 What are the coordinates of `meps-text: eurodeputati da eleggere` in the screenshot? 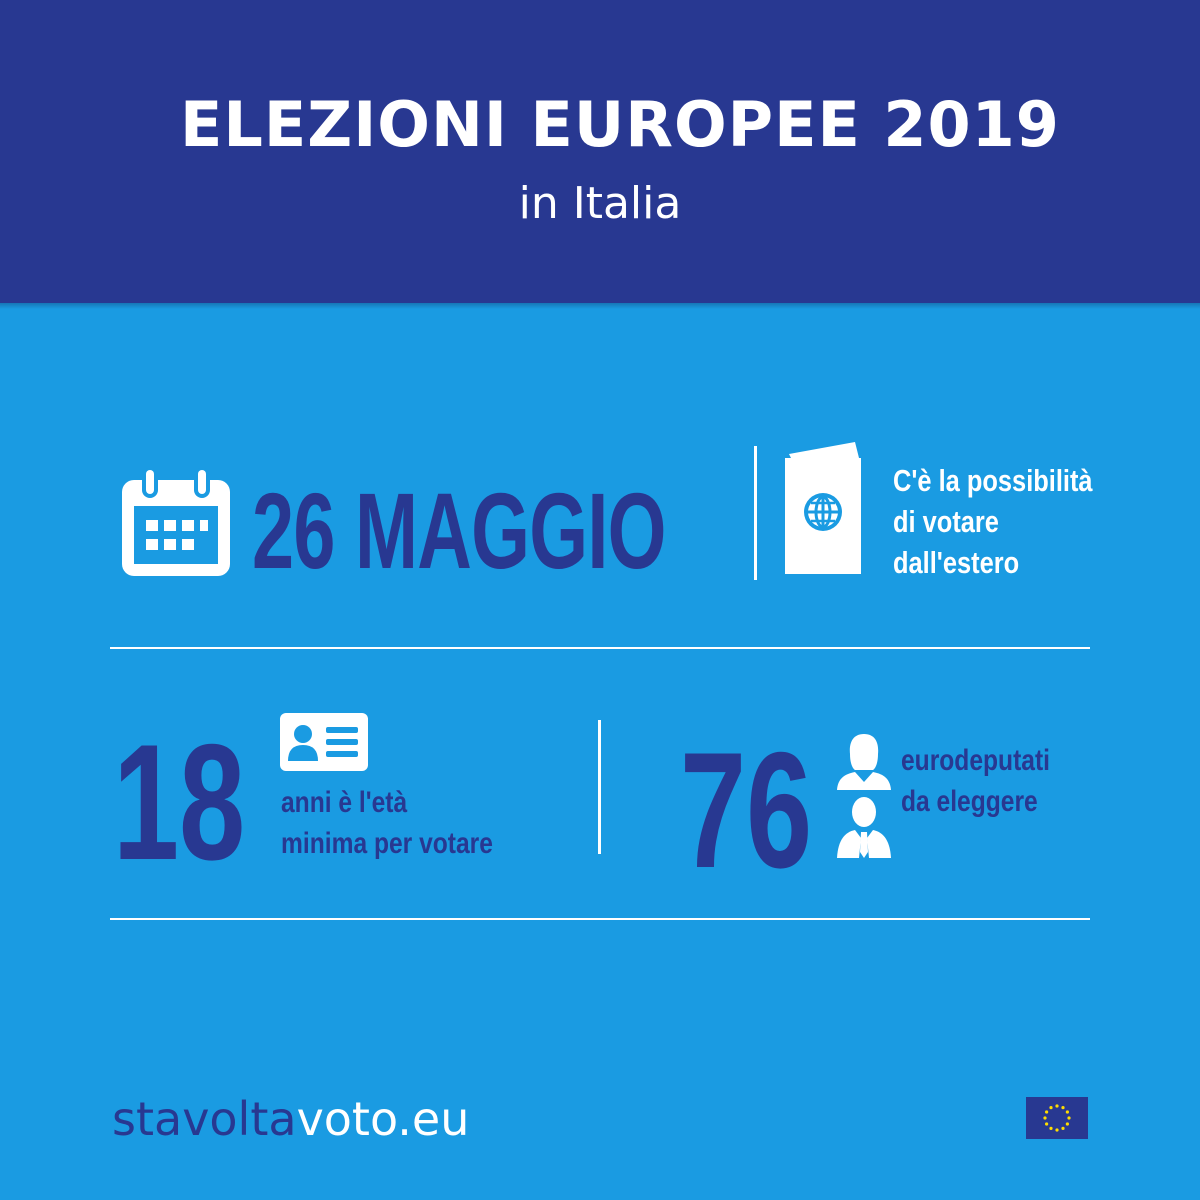 It's located at (975, 781).